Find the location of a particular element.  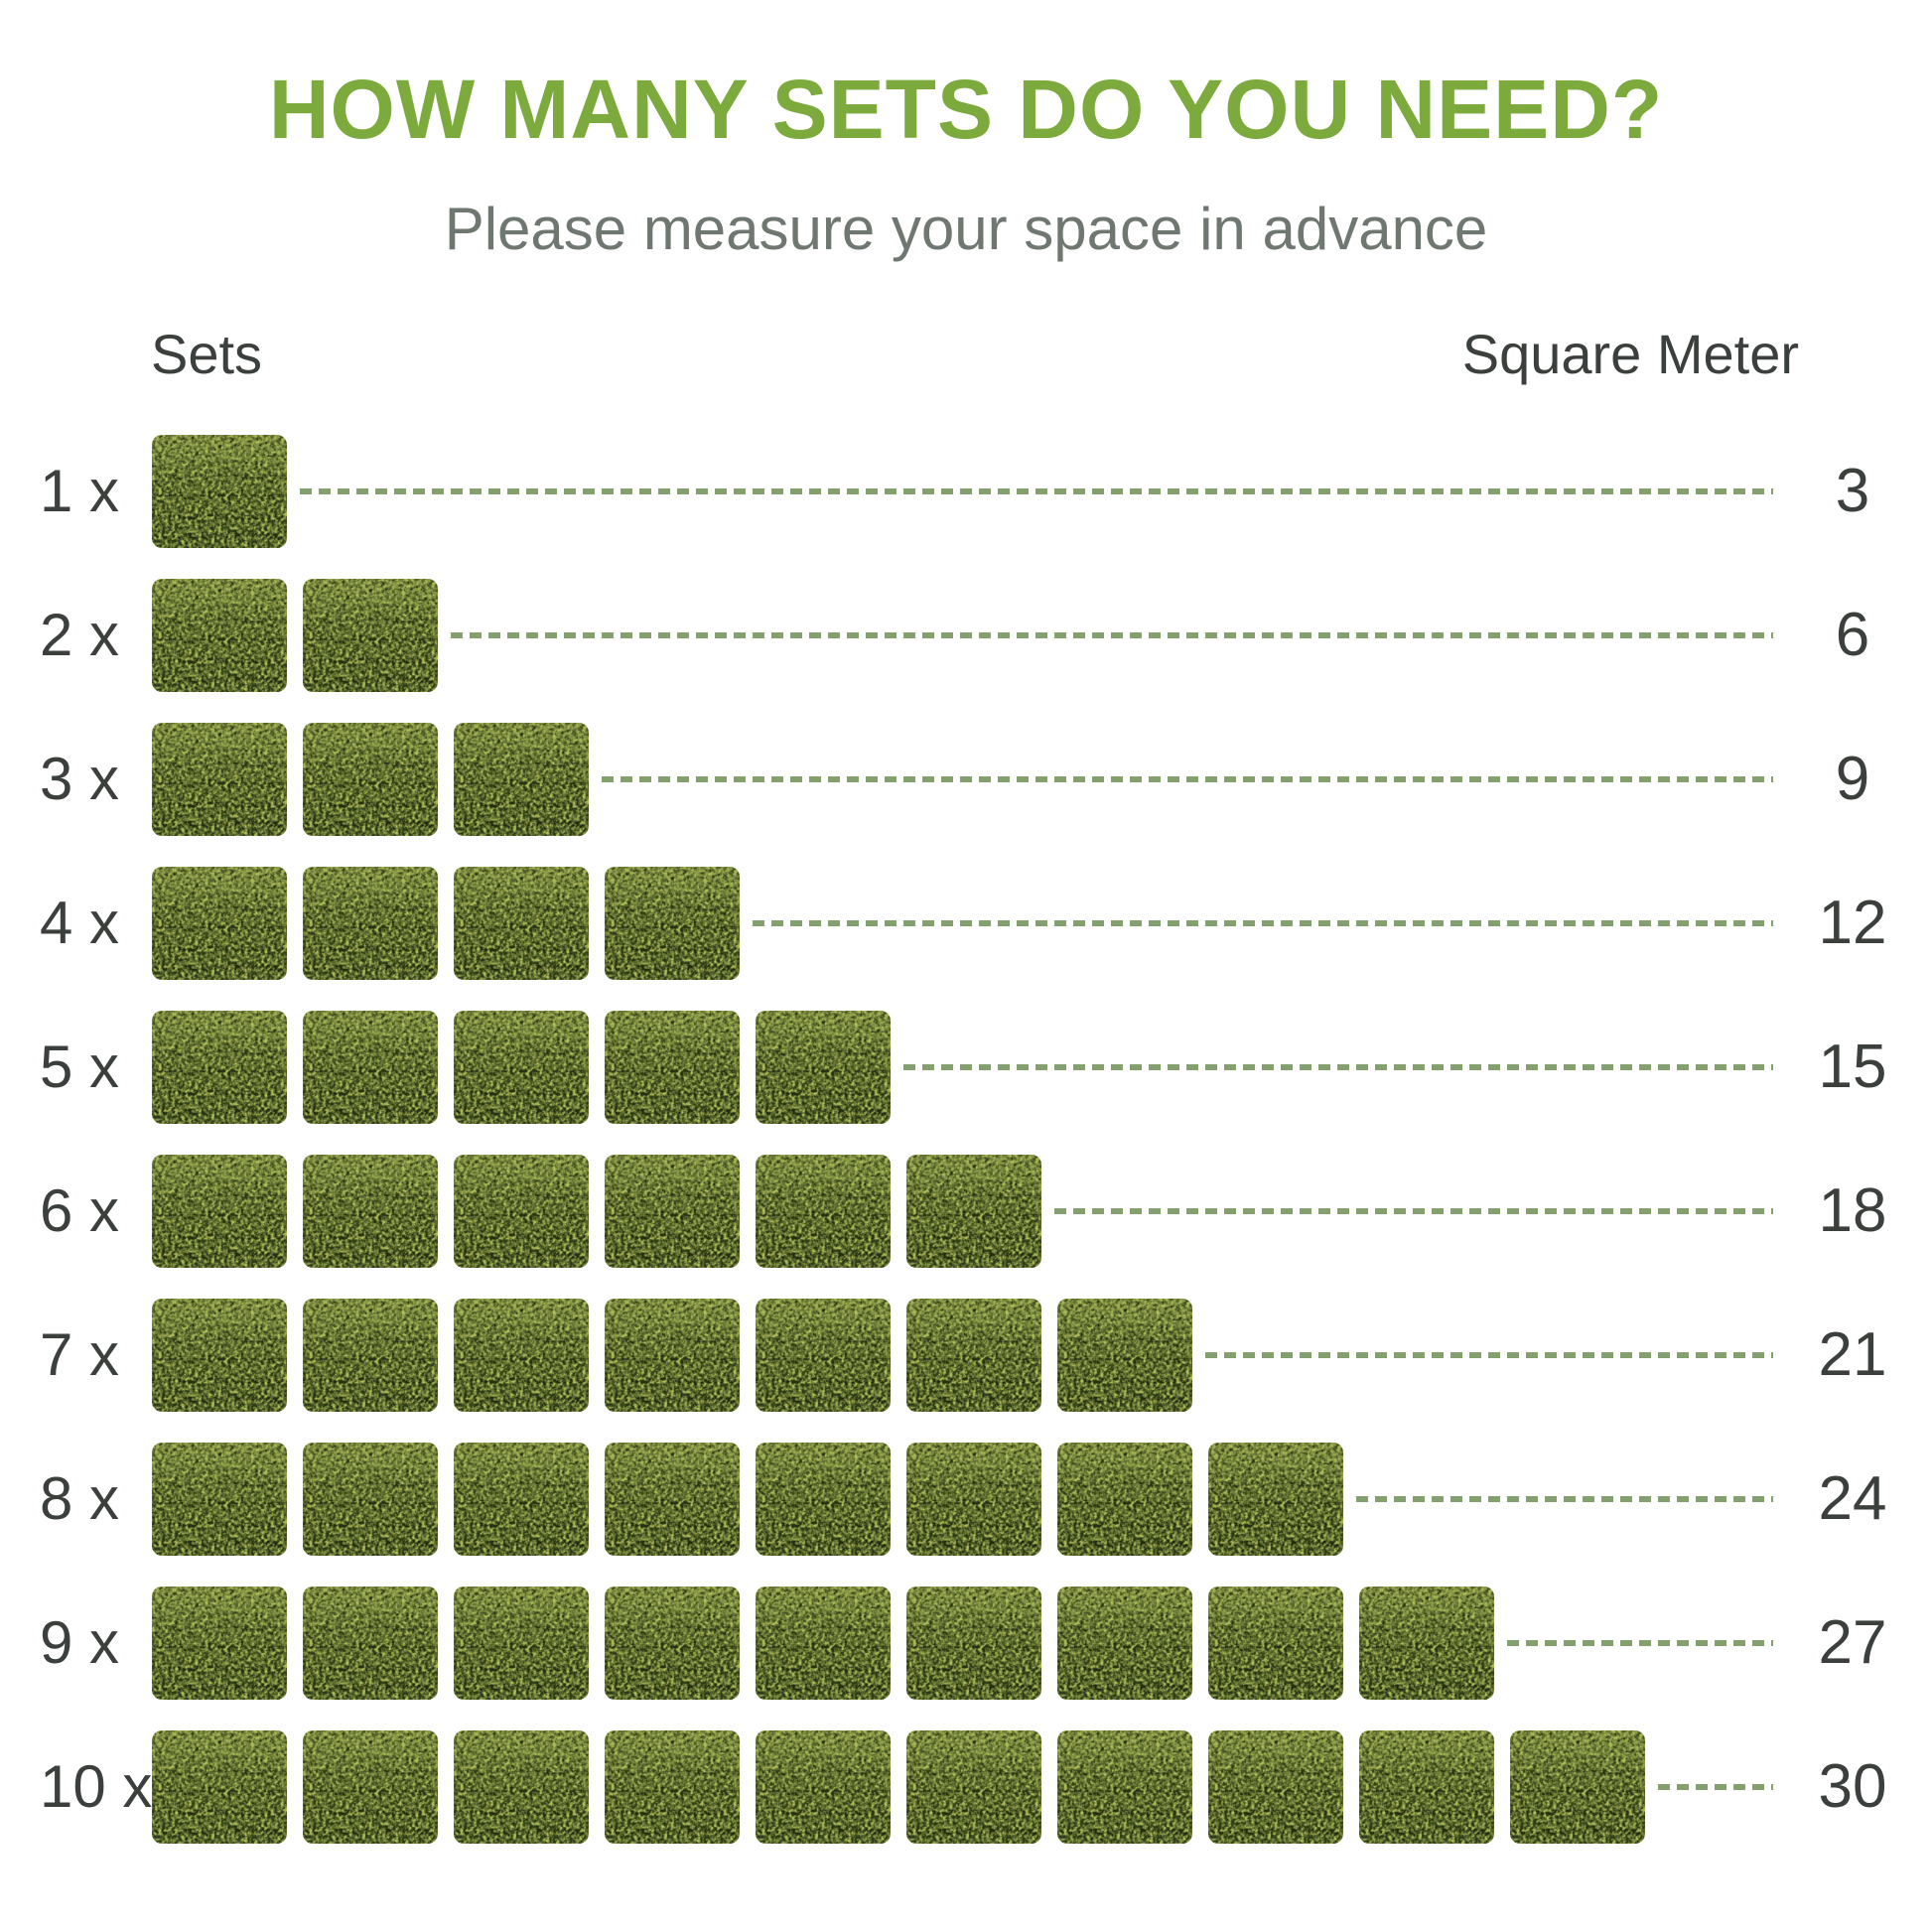

row-sets-label: 2 x is located at coordinates (80, 635).